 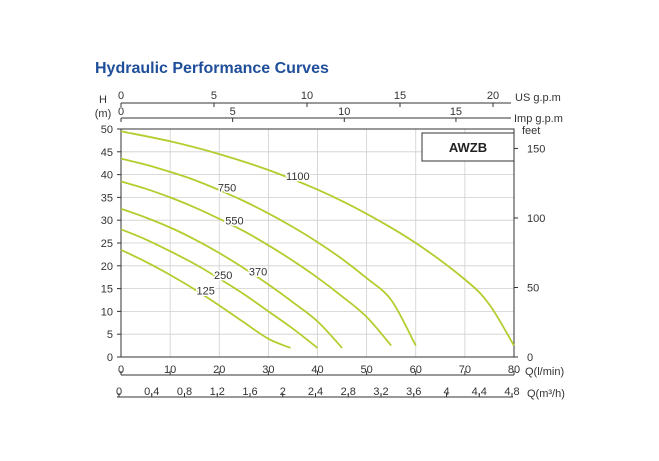 What do you see at coordinates (514, 370) in the screenshot?
I see `bottom-q-tick-label: 80` at bounding box center [514, 370].